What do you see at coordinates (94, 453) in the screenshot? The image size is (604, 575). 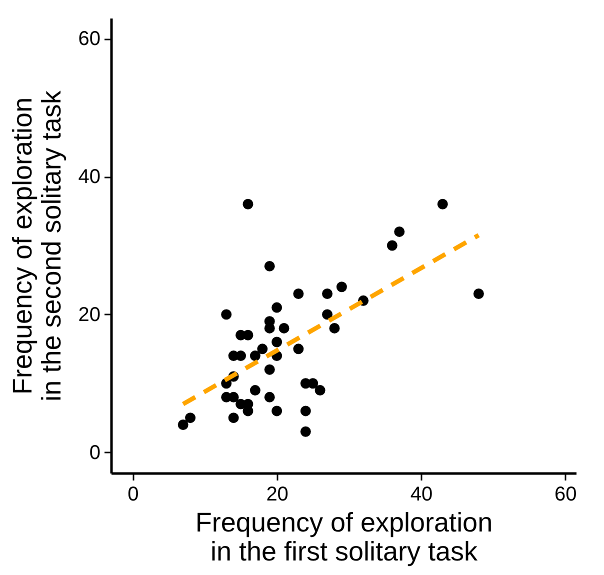 I see `y-tick-label: 0` at bounding box center [94, 453].